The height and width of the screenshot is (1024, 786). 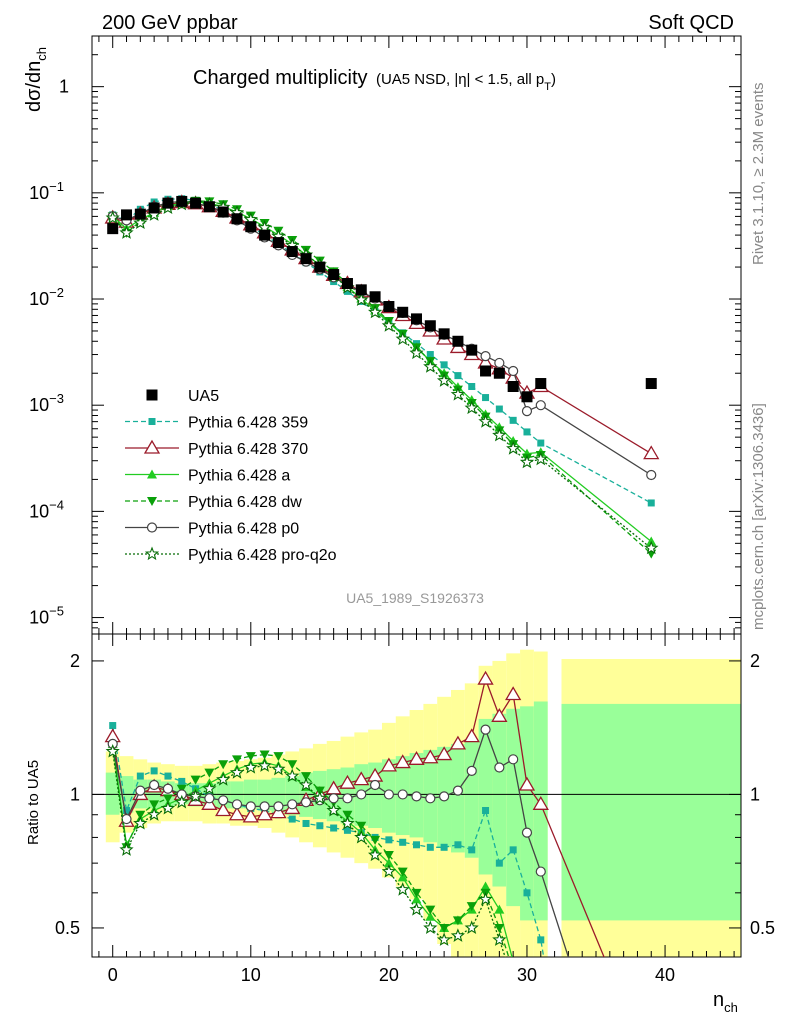 What do you see at coordinates (33, 802) in the screenshot?
I see `ratio-y-axis-label: Ratio to UA5` at bounding box center [33, 802].